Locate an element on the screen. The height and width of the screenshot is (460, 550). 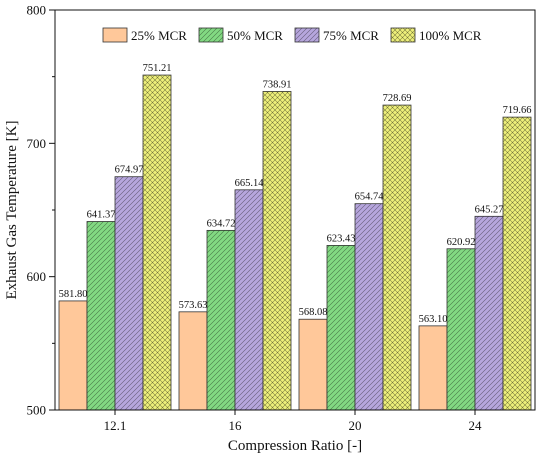
legend-item: 100% MCR is located at coordinates (436, 35).